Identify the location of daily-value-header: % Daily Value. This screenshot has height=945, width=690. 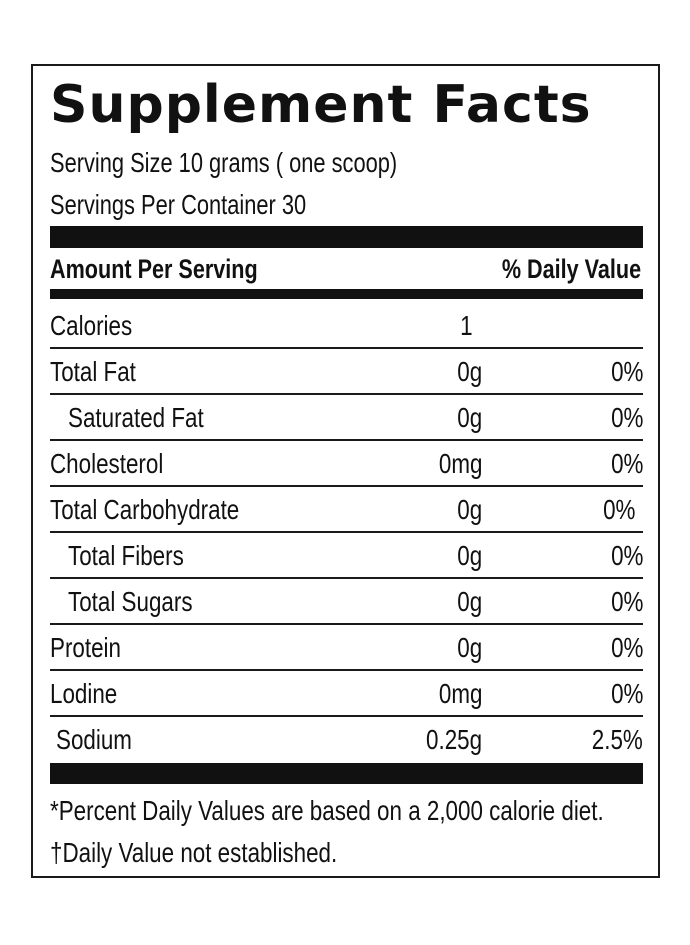
(571, 269).